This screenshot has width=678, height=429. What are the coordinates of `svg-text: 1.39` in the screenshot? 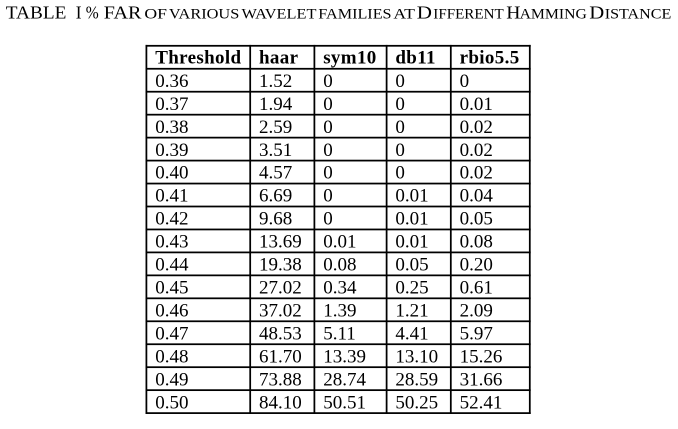 It's located at (339, 310).